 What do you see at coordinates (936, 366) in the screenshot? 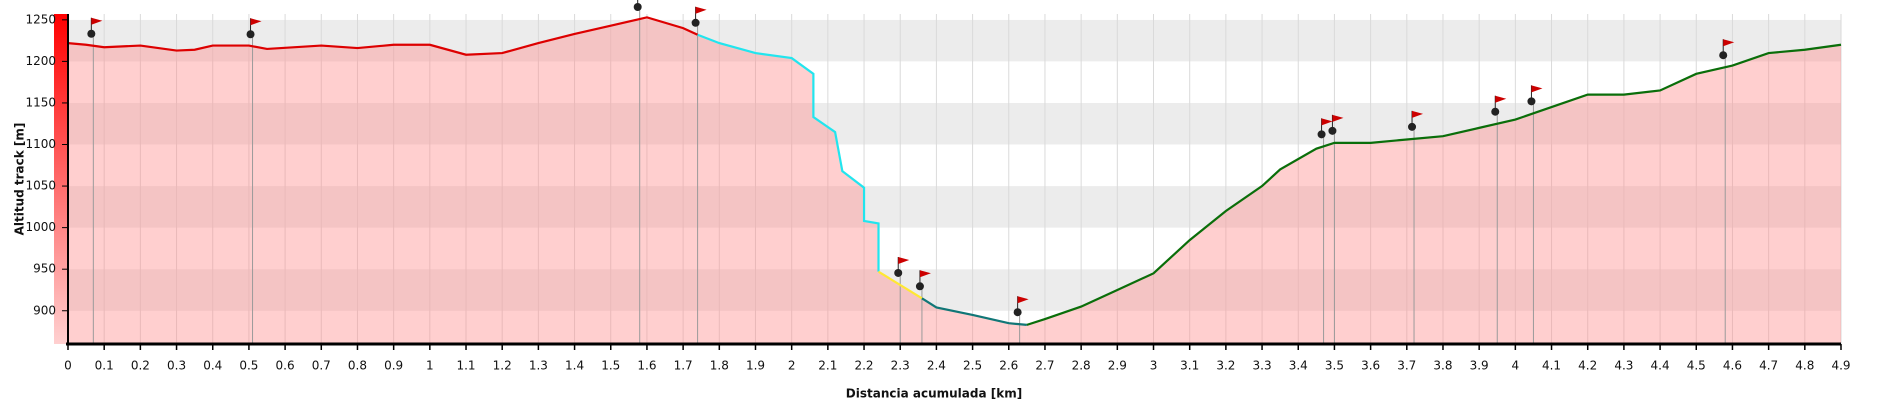
I see `x-tick-label: 2.4` at bounding box center [936, 366].